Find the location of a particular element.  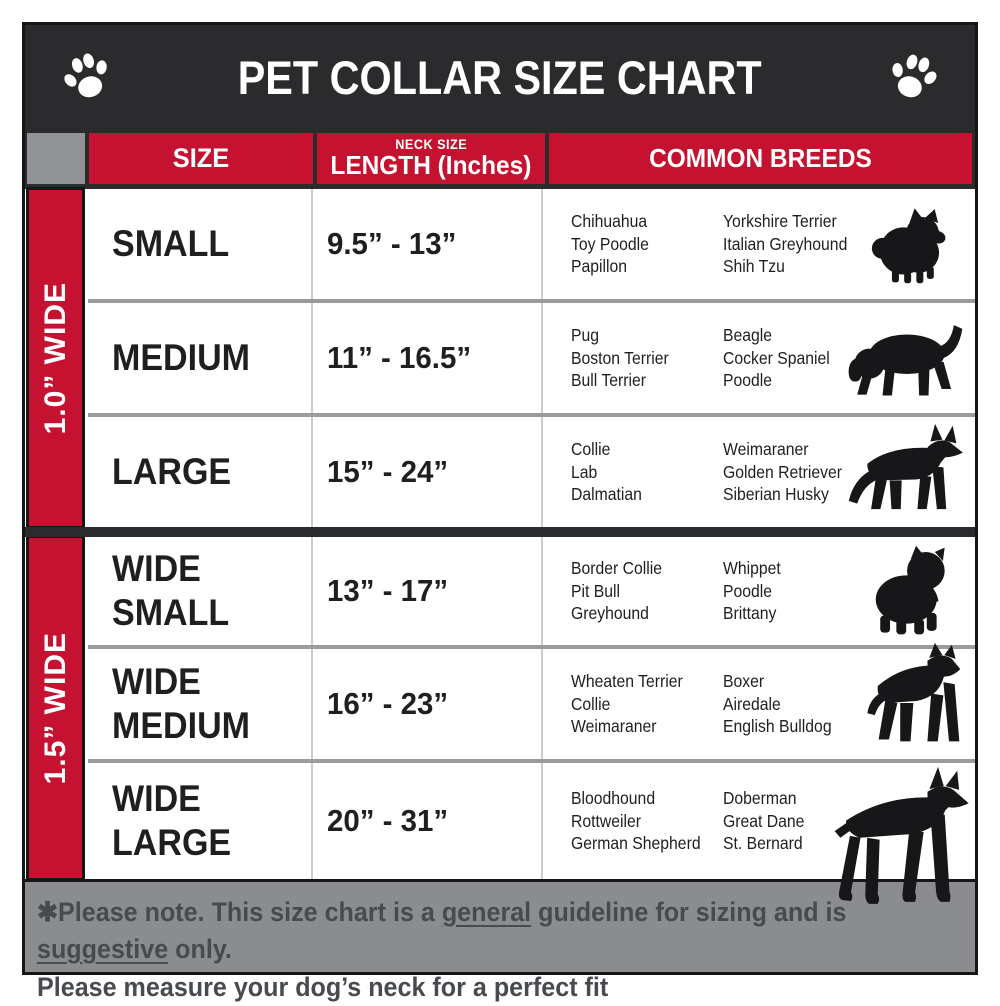

size-cell: WIDE SMALL is located at coordinates (200, 591).